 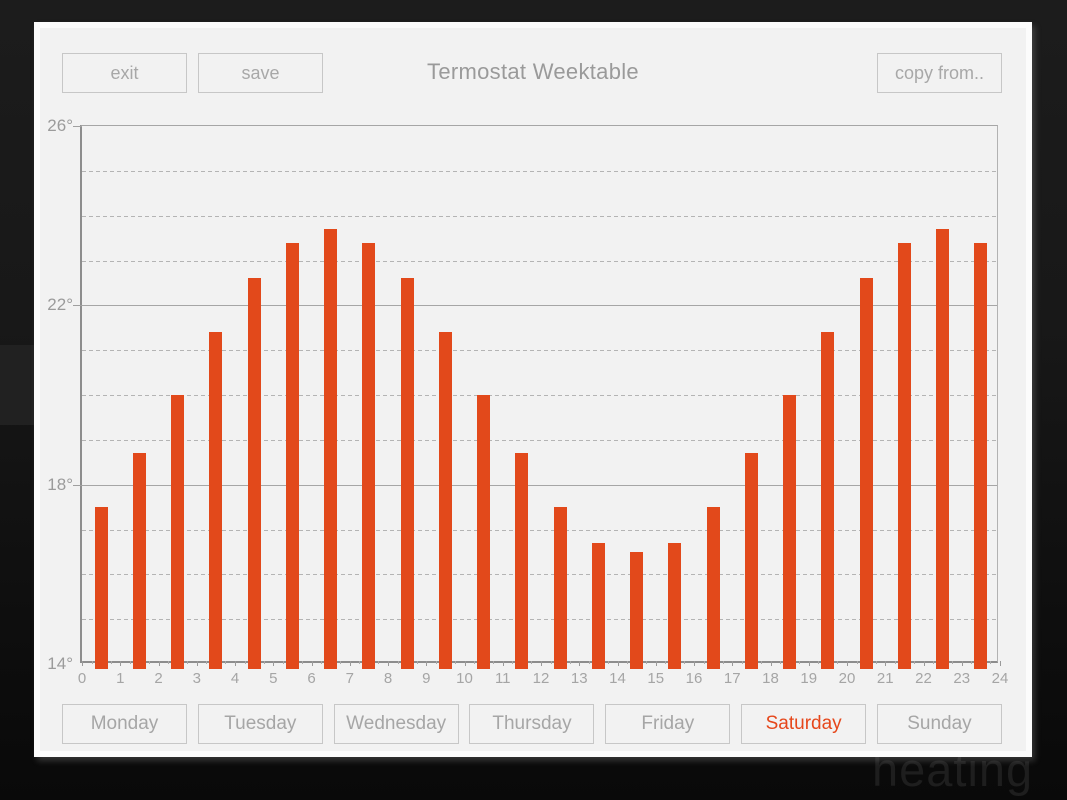 What do you see at coordinates (60, 125) in the screenshot?
I see `y-axis-label: 26°` at bounding box center [60, 125].